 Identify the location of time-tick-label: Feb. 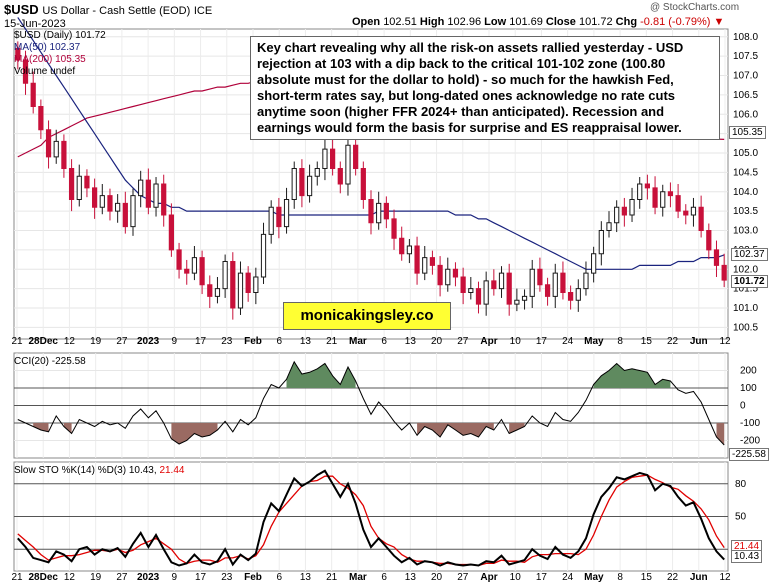
(253, 341).